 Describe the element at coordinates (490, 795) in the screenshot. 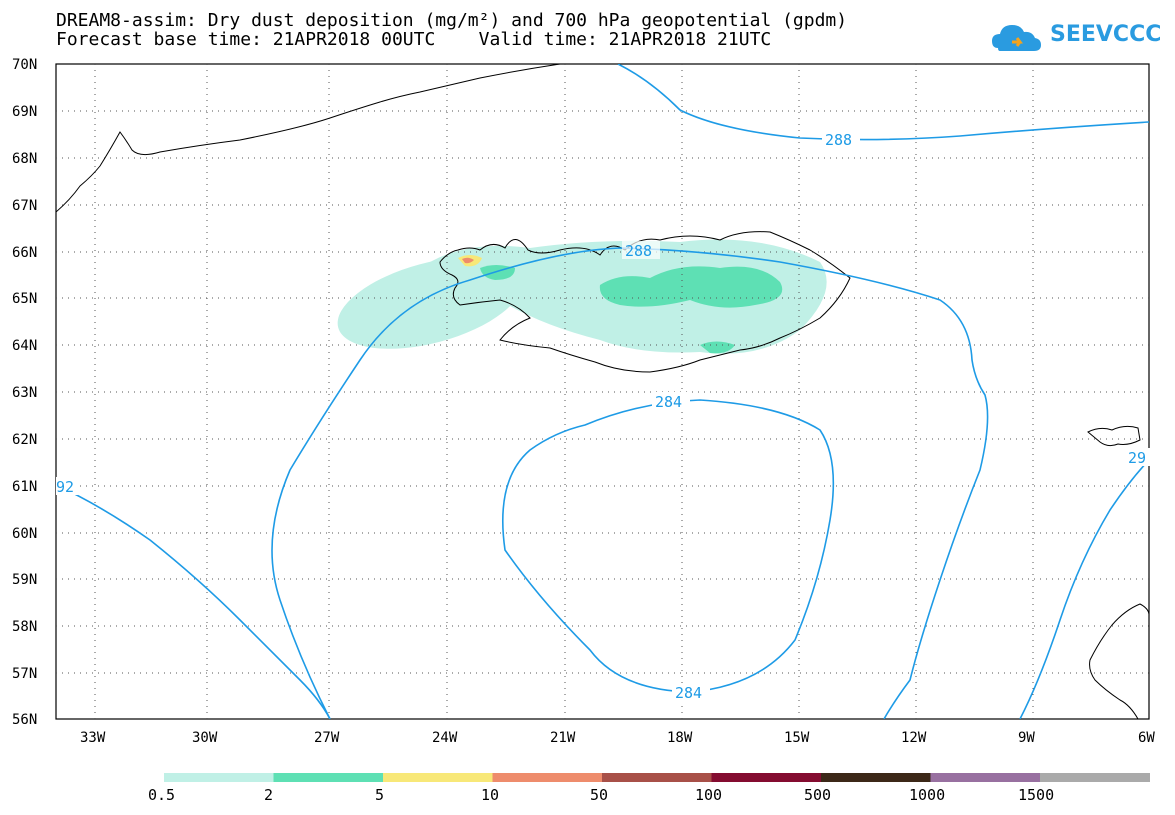

I see `legend-label: 10` at that location.